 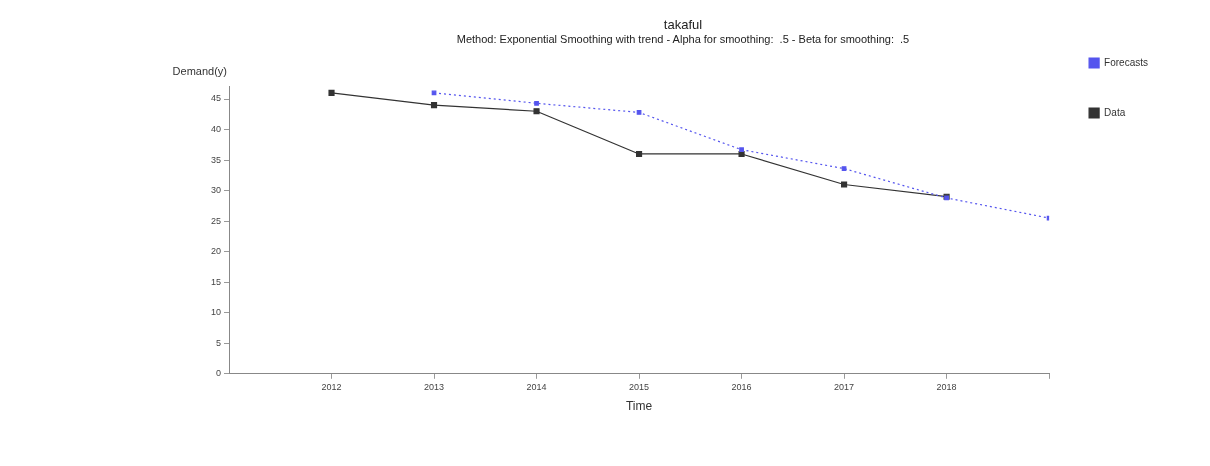 I want to click on y-tick-label: 15, so click(x=216, y=281).